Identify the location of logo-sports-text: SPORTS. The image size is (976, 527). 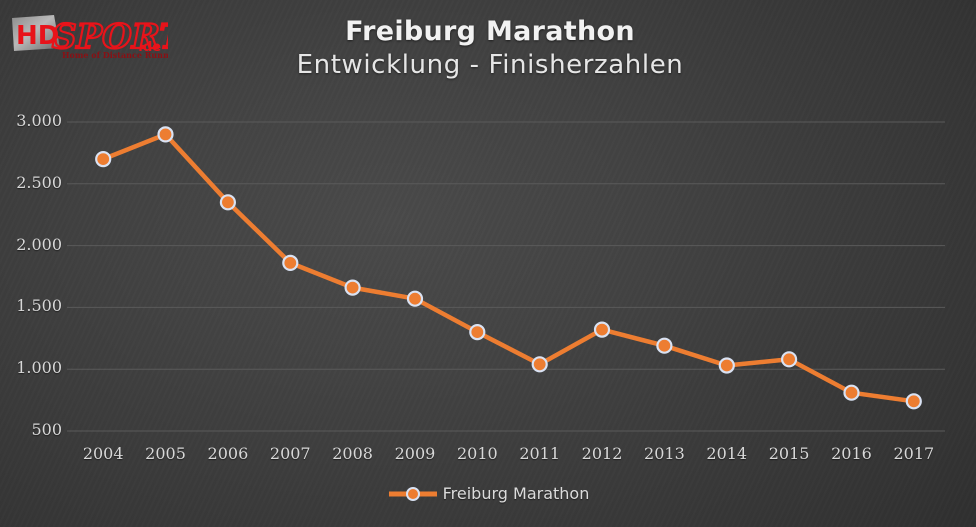
(110, 37).